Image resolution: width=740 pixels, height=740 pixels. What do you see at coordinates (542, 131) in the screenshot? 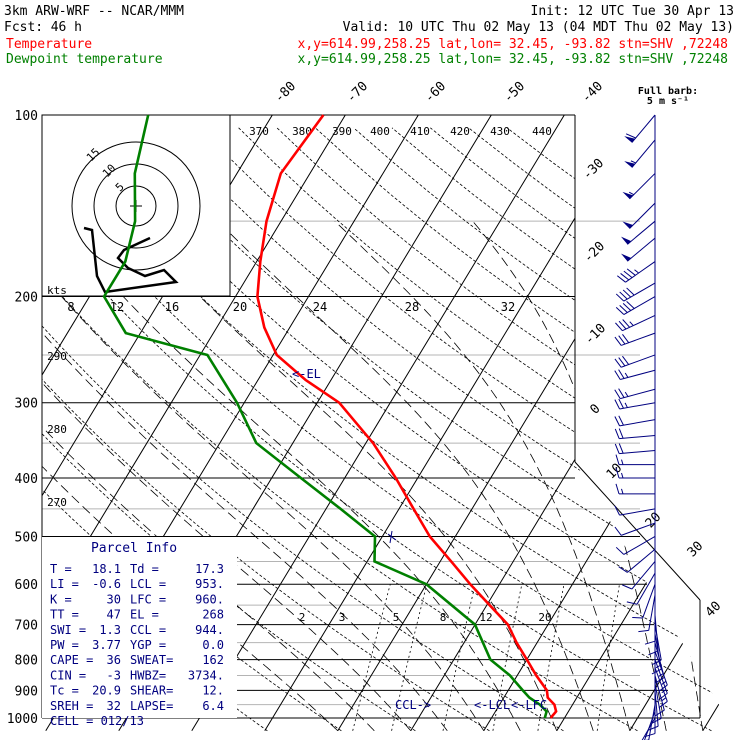
I see `theta-label: 440` at bounding box center [542, 131].